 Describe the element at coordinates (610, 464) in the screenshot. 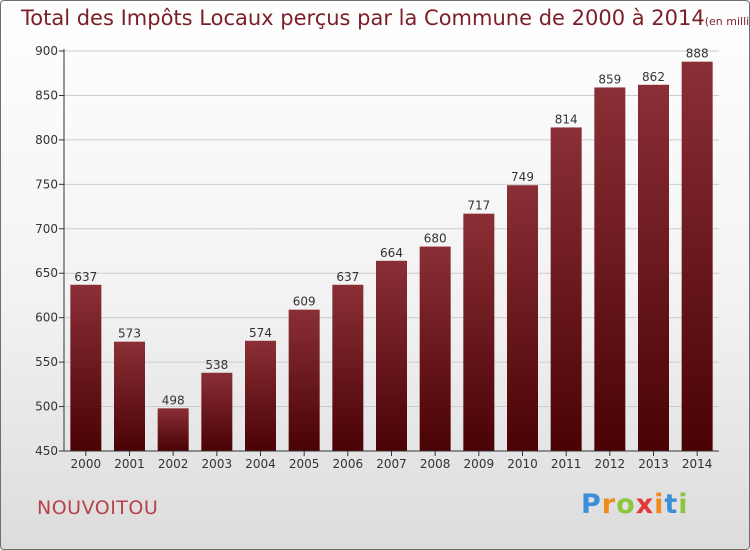

I see `x-tick-label: 2012` at that location.